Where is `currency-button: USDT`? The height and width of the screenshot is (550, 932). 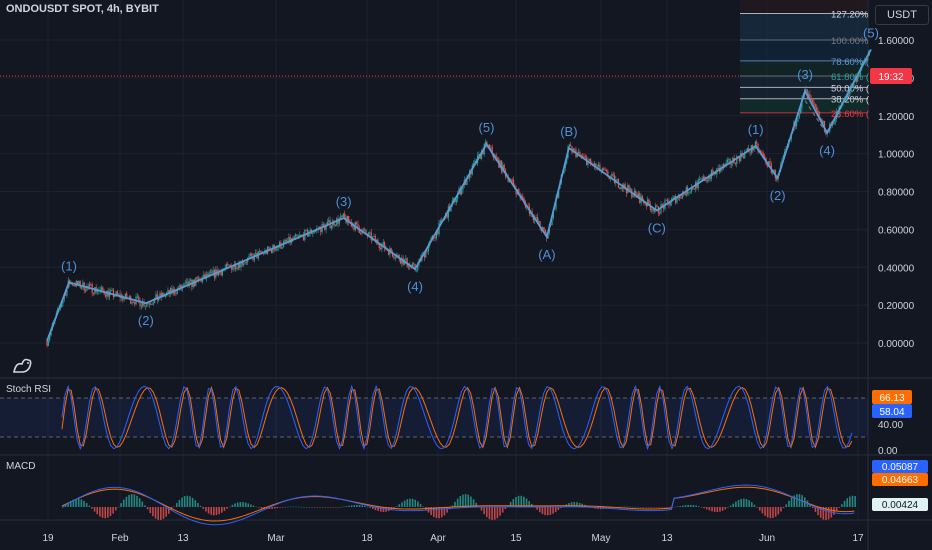 currency-button: USDT is located at coordinates (902, 15).